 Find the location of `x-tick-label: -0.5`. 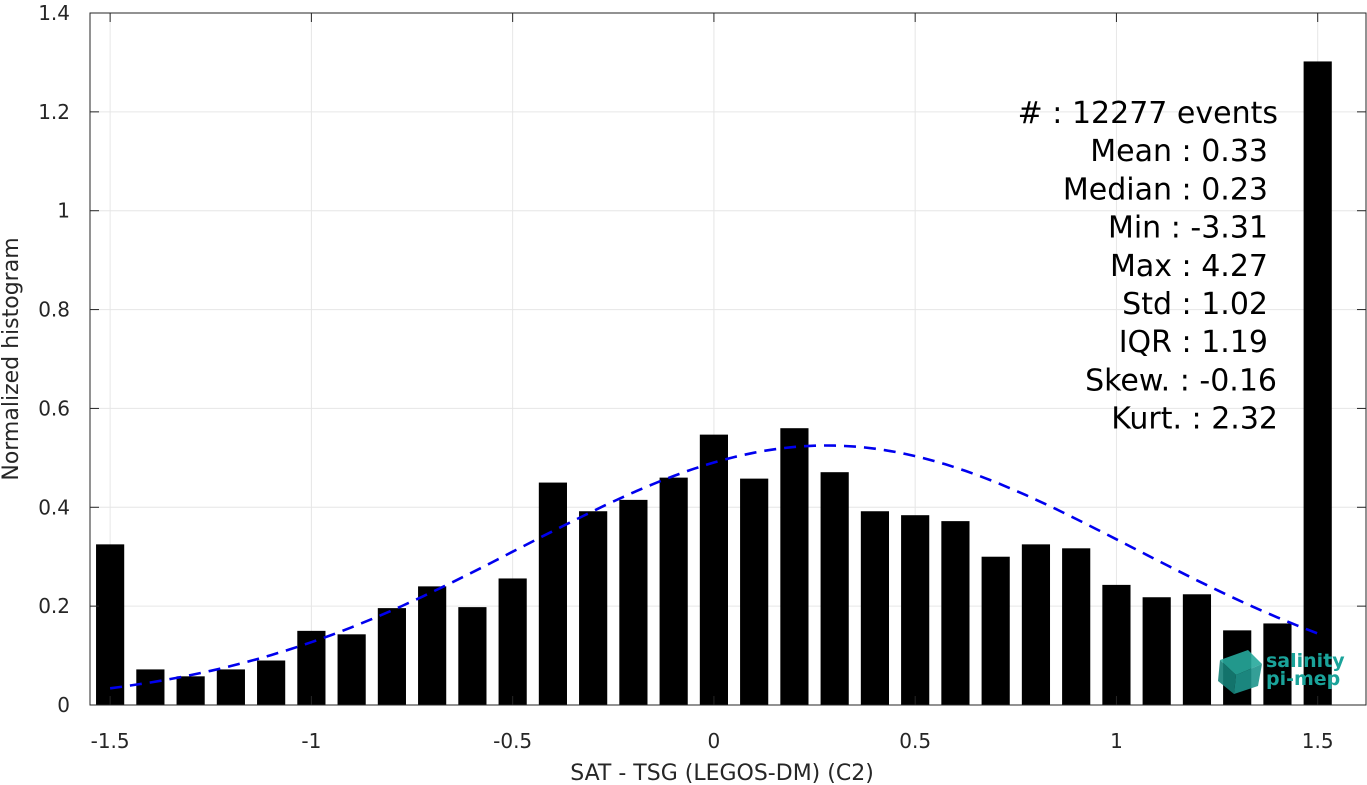

x-tick-label: -0.5 is located at coordinates (512, 741).